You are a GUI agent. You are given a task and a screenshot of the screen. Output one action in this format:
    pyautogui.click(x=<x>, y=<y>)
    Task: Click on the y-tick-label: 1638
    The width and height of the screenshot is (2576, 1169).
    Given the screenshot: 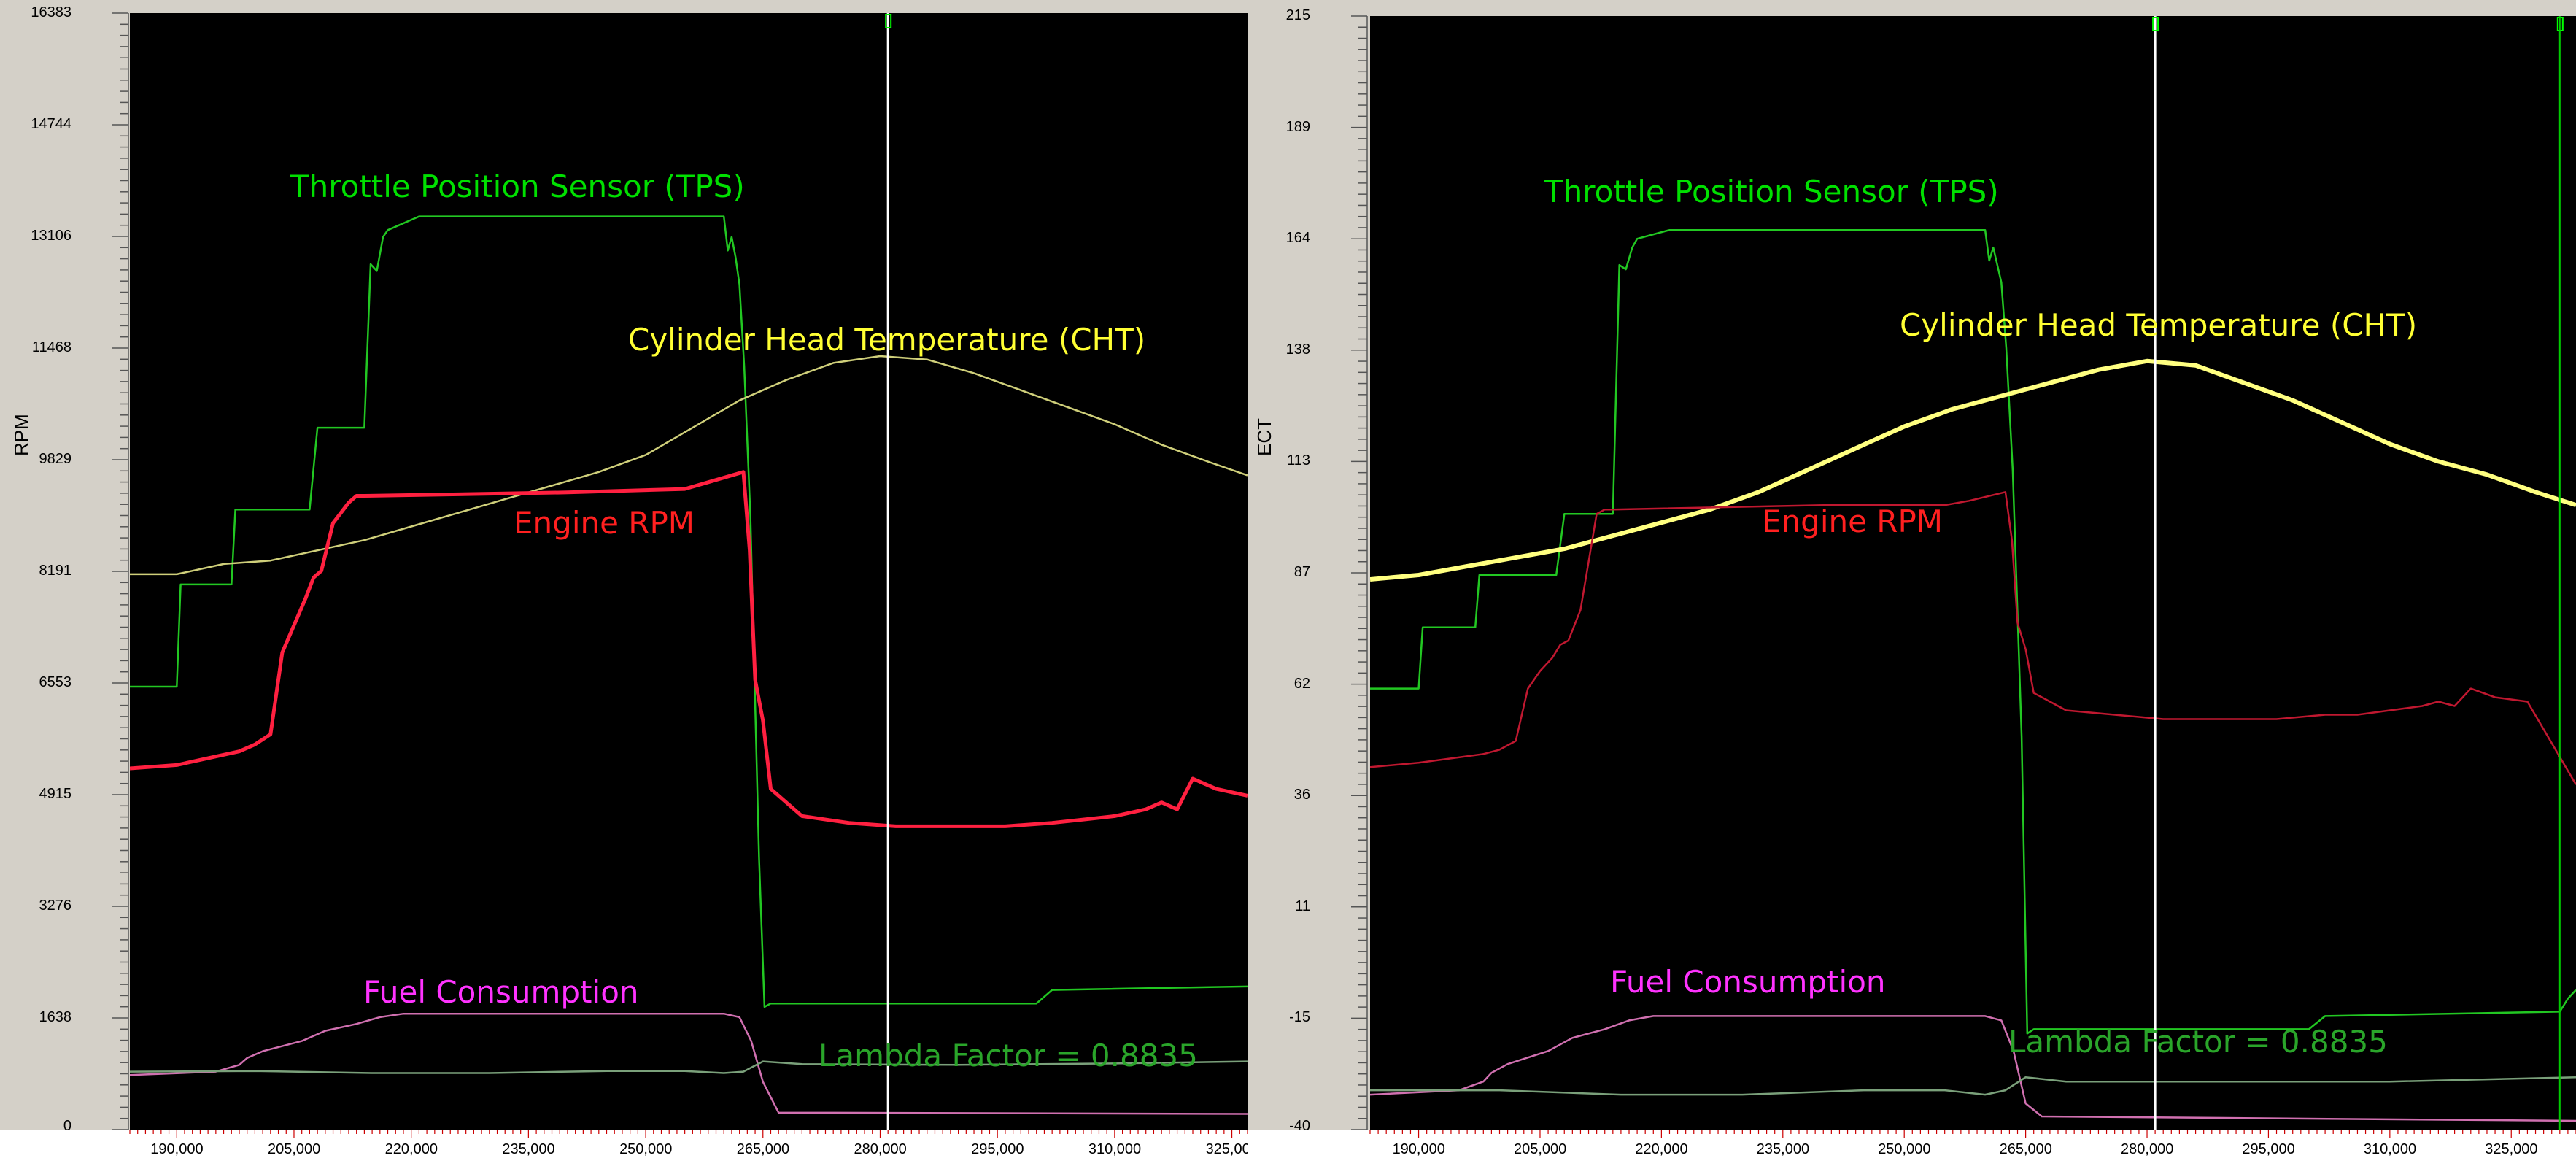 What is the action you would take?
    pyautogui.click(x=55, y=1017)
    